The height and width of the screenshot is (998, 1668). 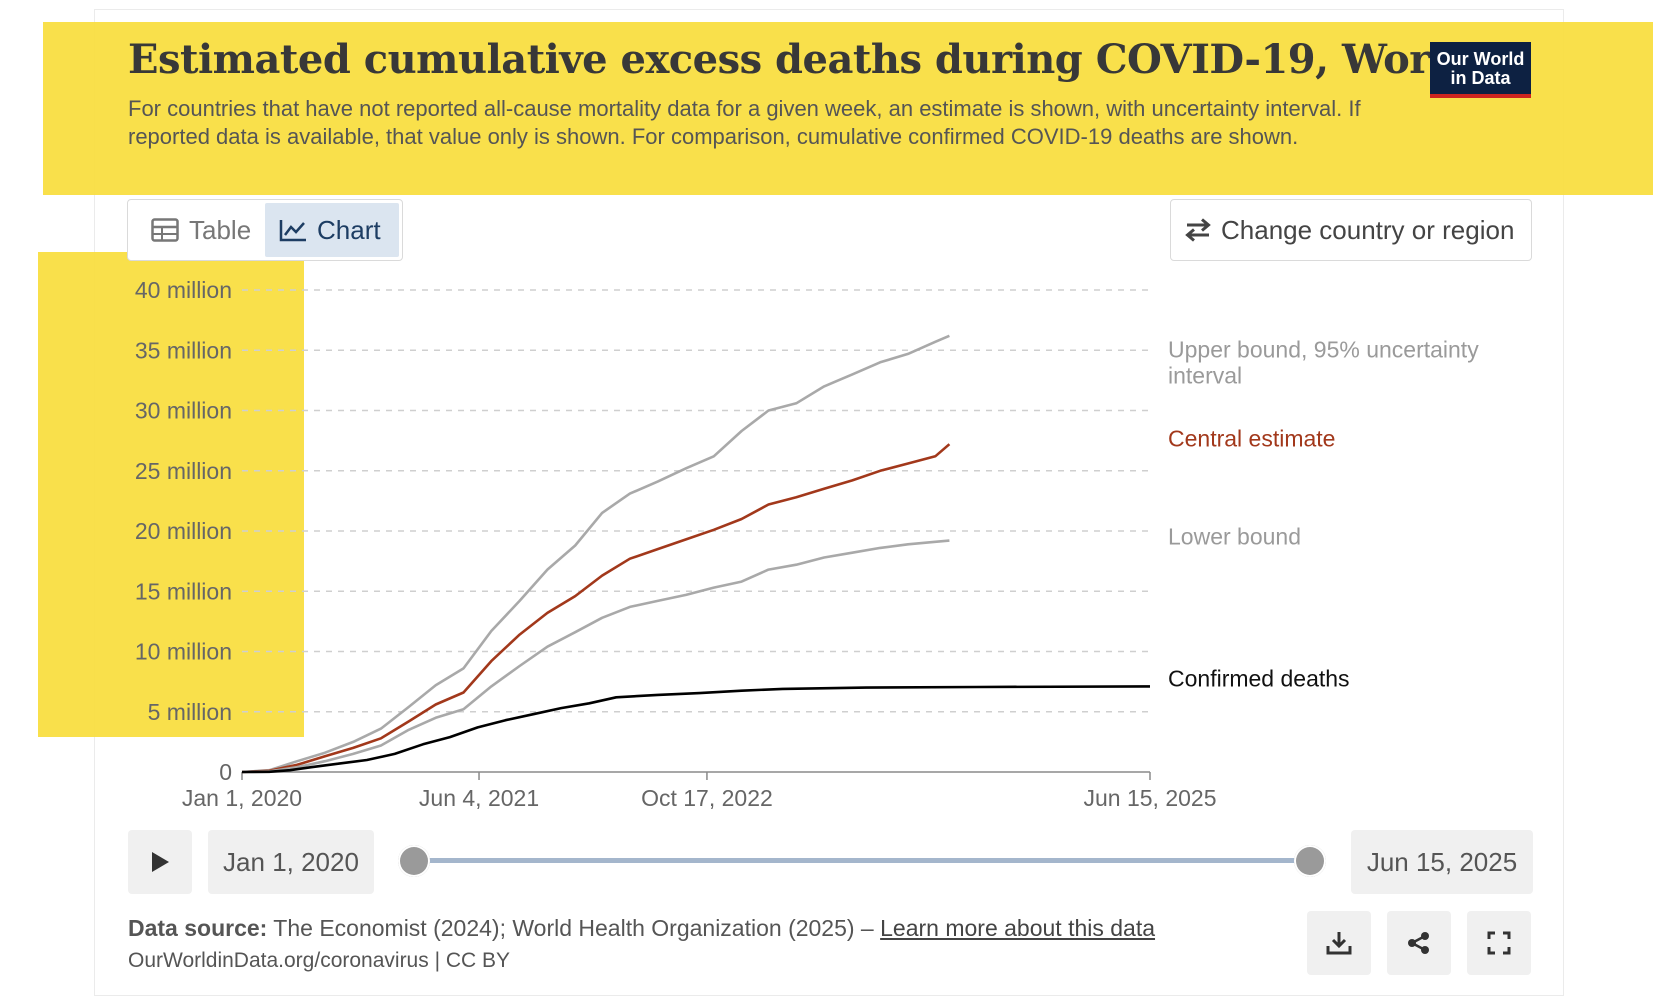 What do you see at coordinates (1442, 862) in the screenshot?
I see `timeline-end-date: Jun 15, 2025` at bounding box center [1442, 862].